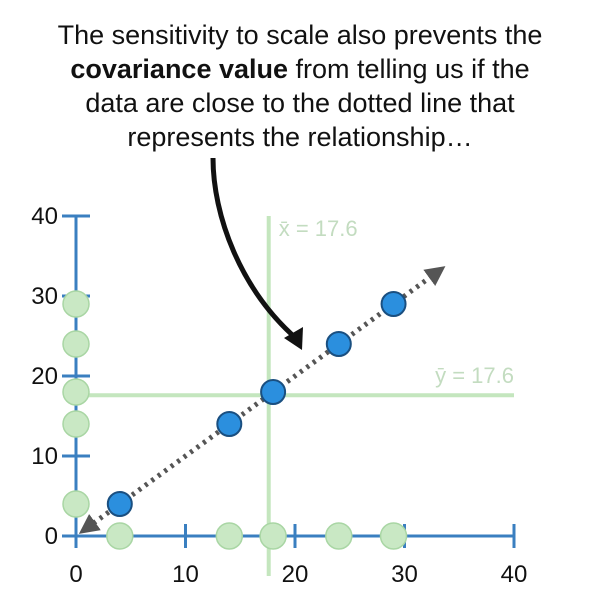  I want to click on callout-arrow, so click(255, 249).